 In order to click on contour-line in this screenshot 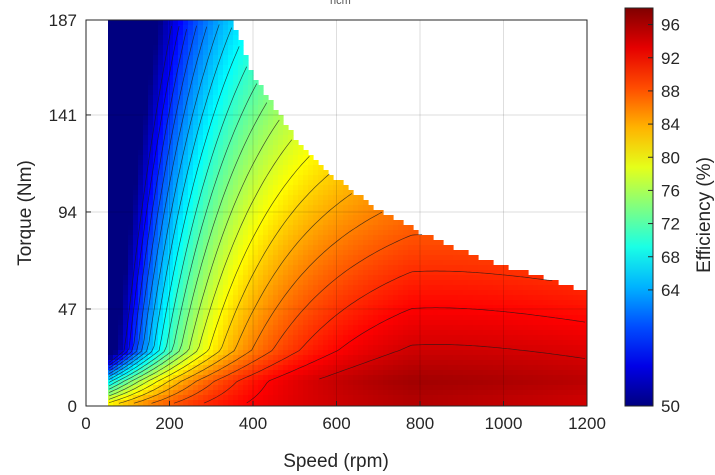, I will do `click(267, 307)`.